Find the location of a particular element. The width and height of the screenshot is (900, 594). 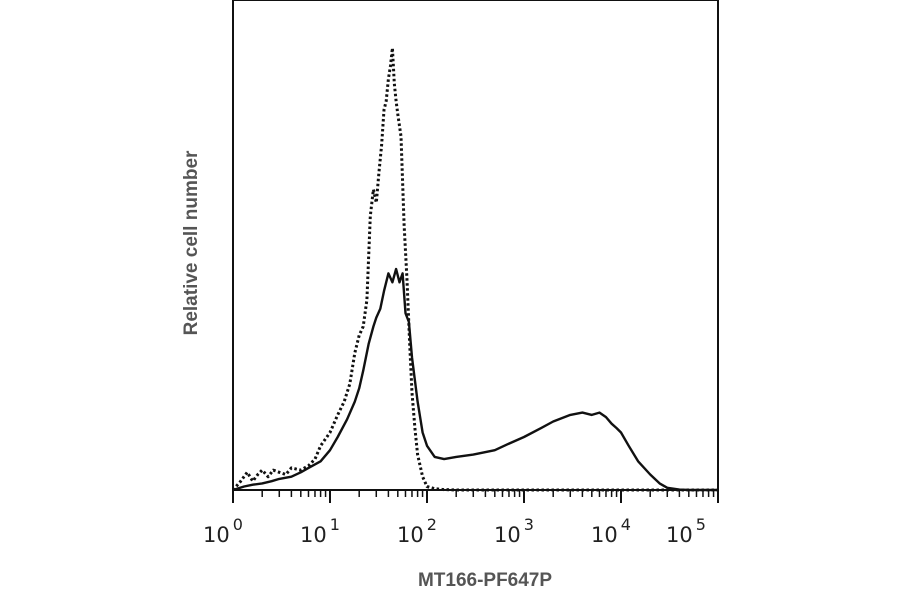

x-tick-exponent: 3 is located at coordinates (529, 524).